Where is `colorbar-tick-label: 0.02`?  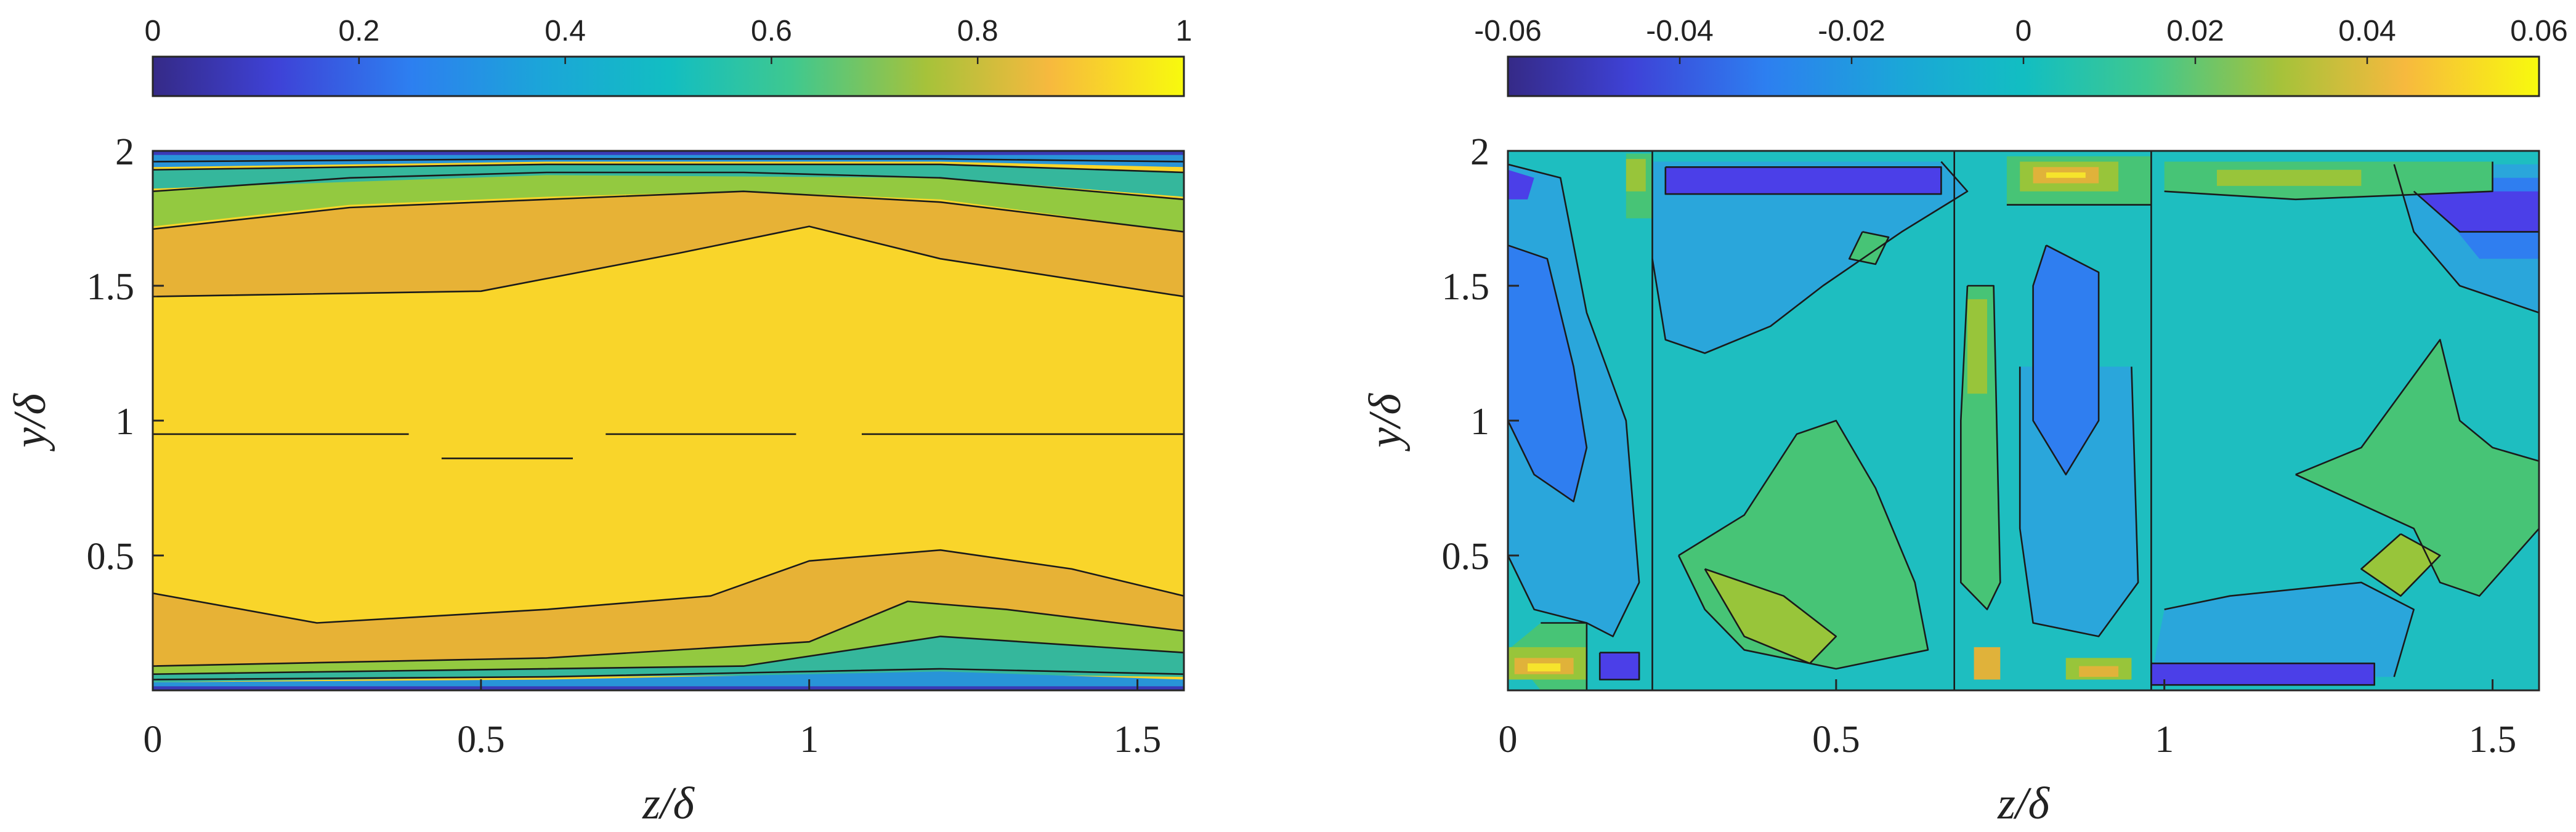 colorbar-tick-label: 0.02 is located at coordinates (2195, 31).